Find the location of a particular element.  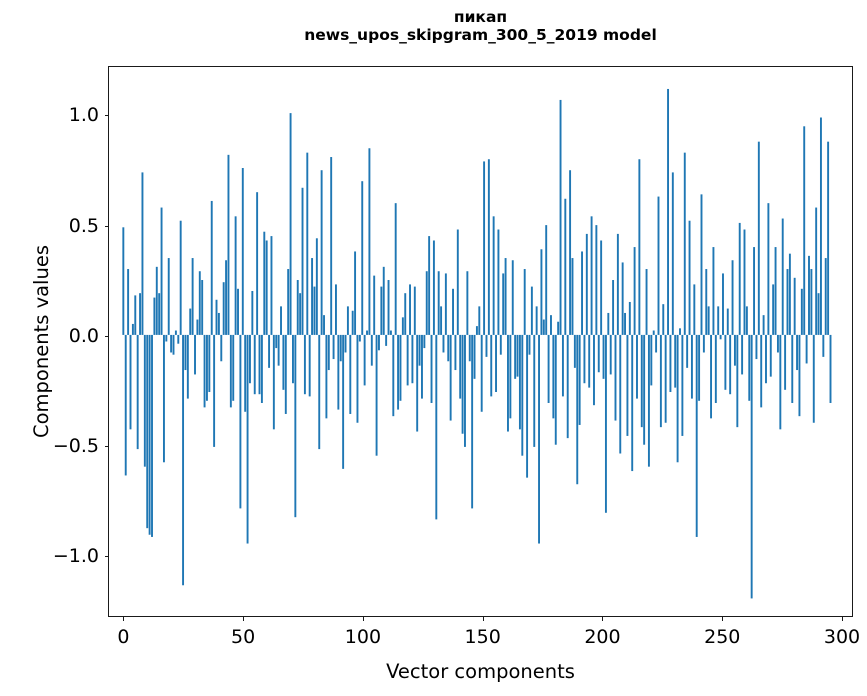

y-axis-label: Components values is located at coordinates (41, 341).